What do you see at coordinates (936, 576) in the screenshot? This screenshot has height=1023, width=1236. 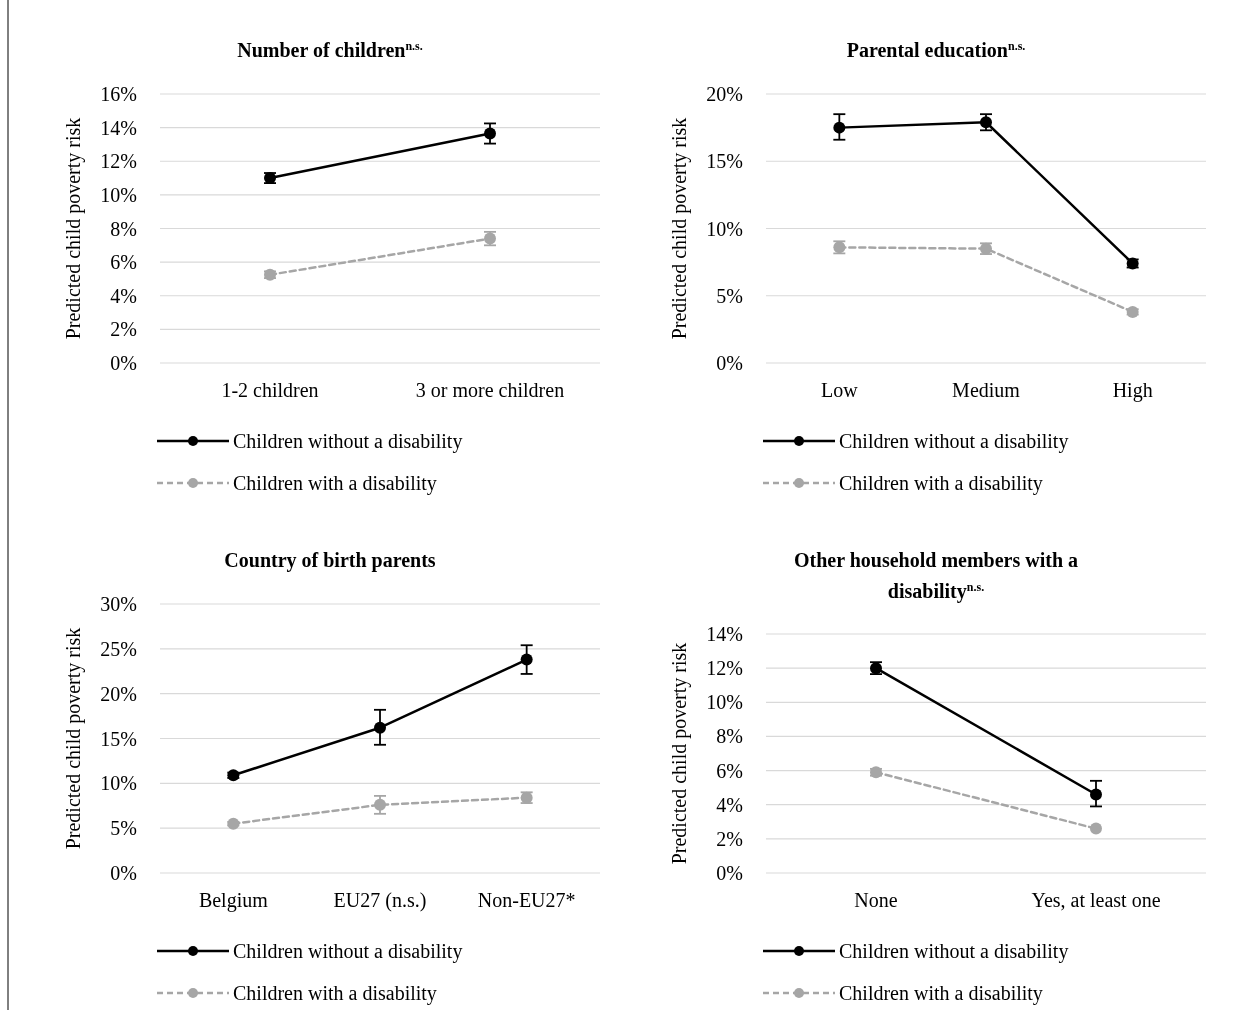 I see `chart-title: Other household members with a disability$^{n.s.}$` at bounding box center [936, 576].